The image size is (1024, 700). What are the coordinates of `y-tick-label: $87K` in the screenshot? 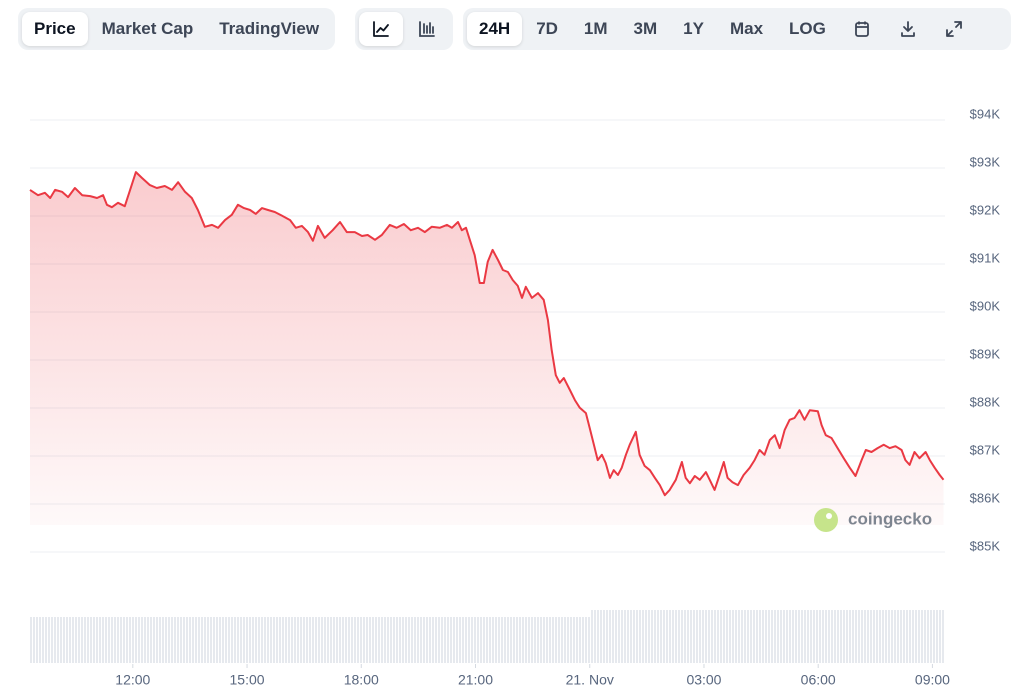 It's located at (985, 449).